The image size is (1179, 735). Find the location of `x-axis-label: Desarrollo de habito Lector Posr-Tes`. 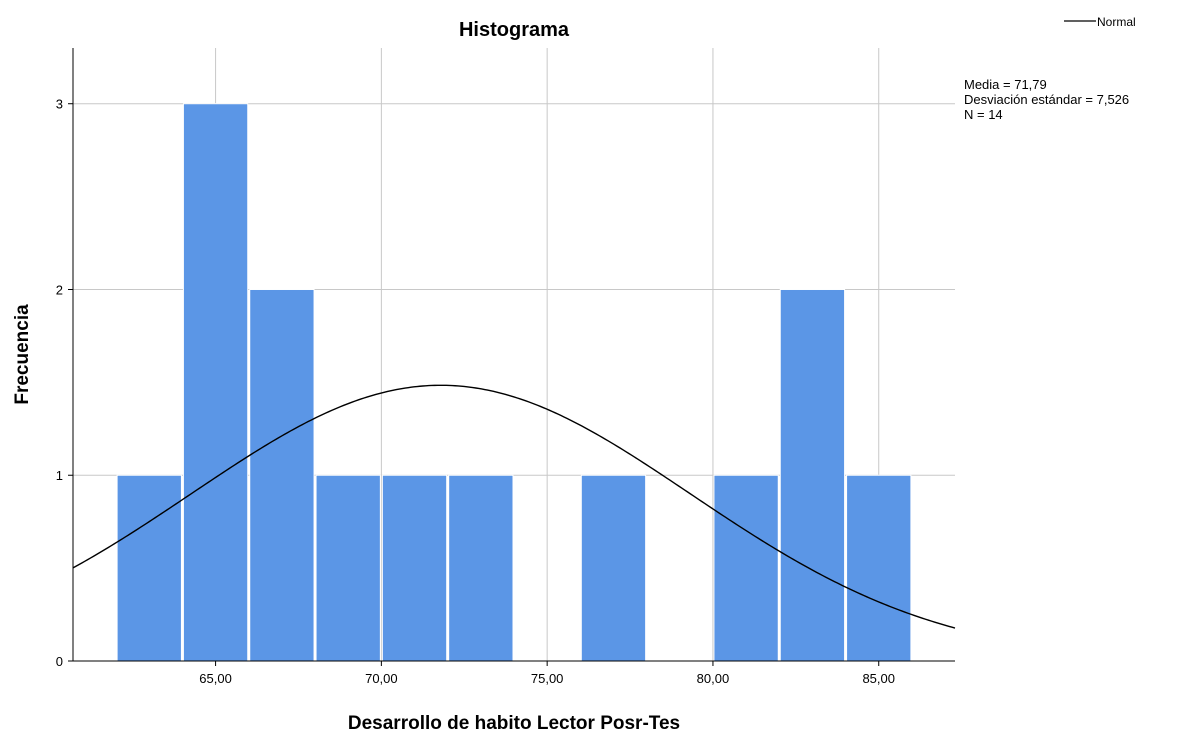

x-axis-label: Desarrollo de habito Lector Posr-Tes is located at coordinates (514, 723).